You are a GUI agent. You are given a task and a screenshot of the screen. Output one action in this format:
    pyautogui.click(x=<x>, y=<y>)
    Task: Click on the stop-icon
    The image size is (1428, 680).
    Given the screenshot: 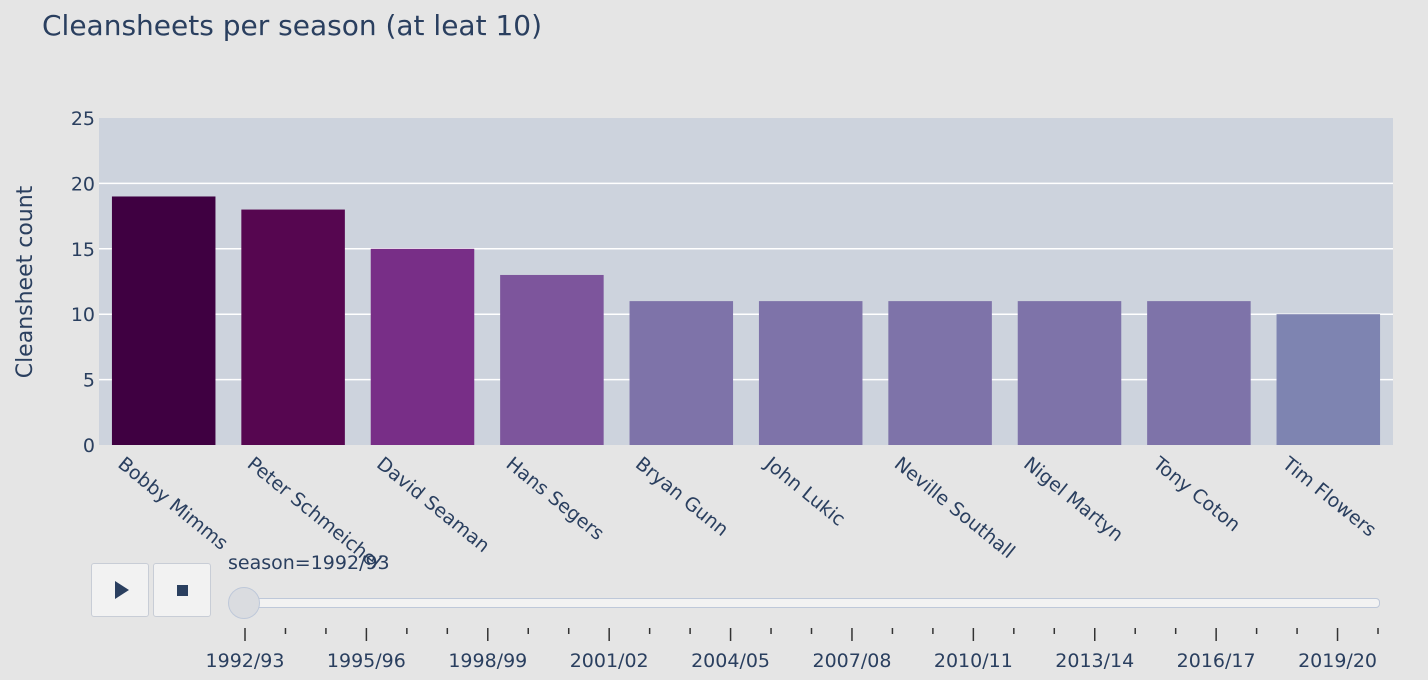 What is the action you would take?
    pyautogui.click(x=182, y=590)
    